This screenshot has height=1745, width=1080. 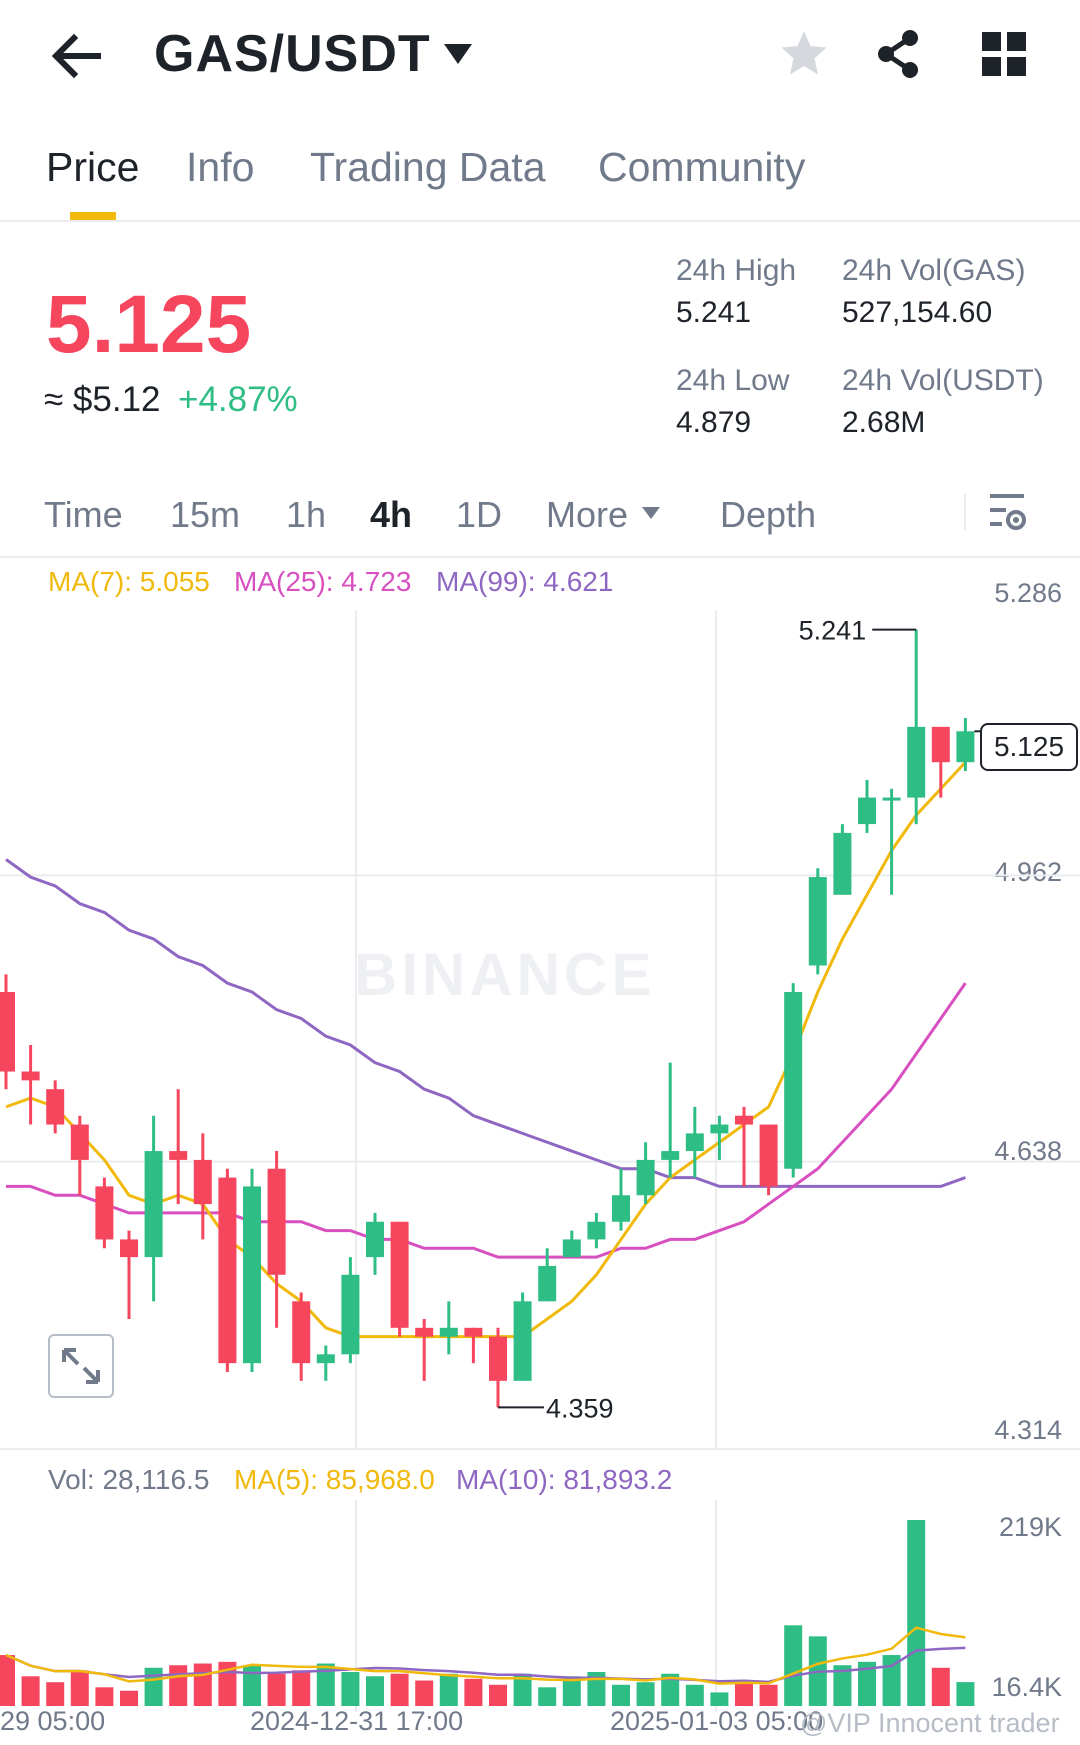 I want to click on vol-base-label: 24h Vol(GAS), so click(x=934, y=270).